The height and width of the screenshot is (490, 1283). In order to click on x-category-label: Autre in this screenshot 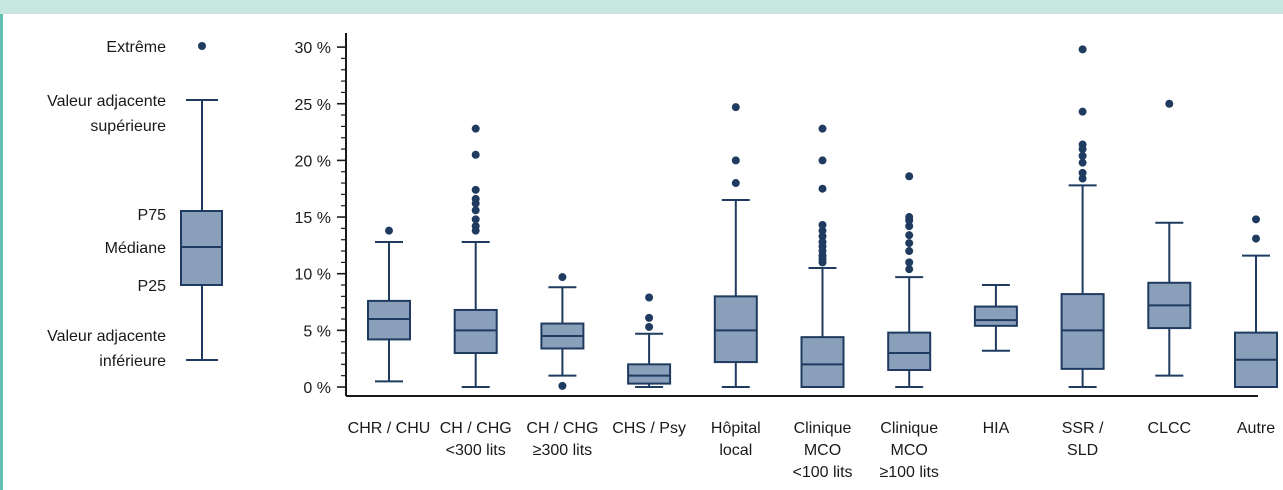, I will do `click(1256, 428)`.